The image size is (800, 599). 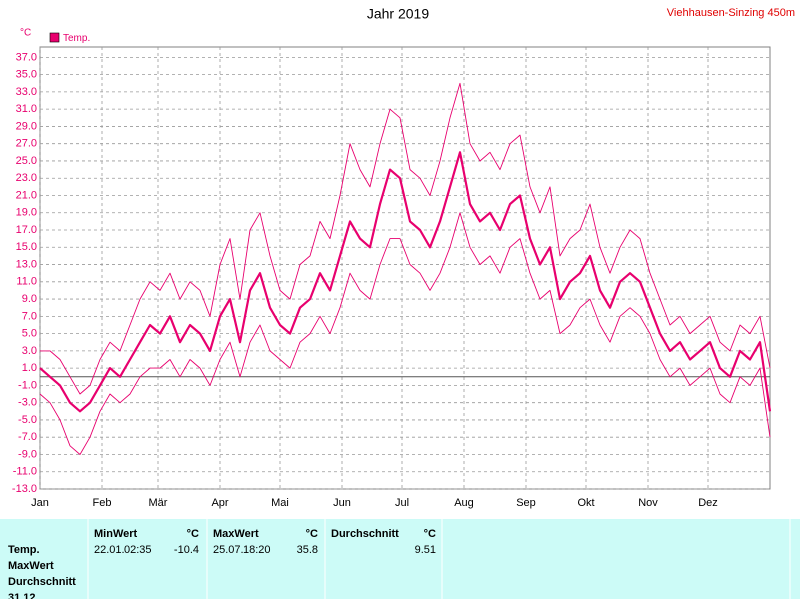 I want to click on column-header: MaxWert, so click(x=236, y=534).